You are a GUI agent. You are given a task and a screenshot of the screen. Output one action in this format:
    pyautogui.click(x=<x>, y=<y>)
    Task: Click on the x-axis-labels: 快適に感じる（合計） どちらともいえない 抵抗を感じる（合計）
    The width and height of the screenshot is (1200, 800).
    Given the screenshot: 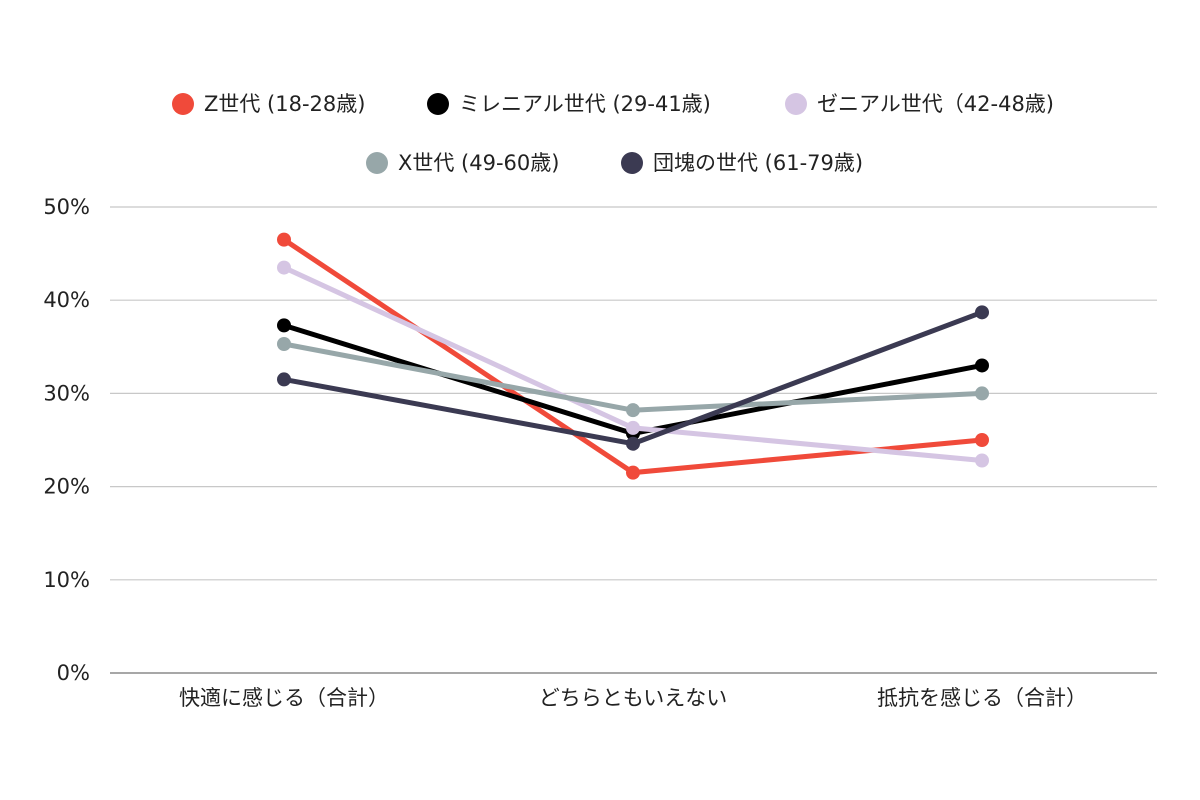 What is the action you would take?
    pyautogui.click(x=633, y=698)
    